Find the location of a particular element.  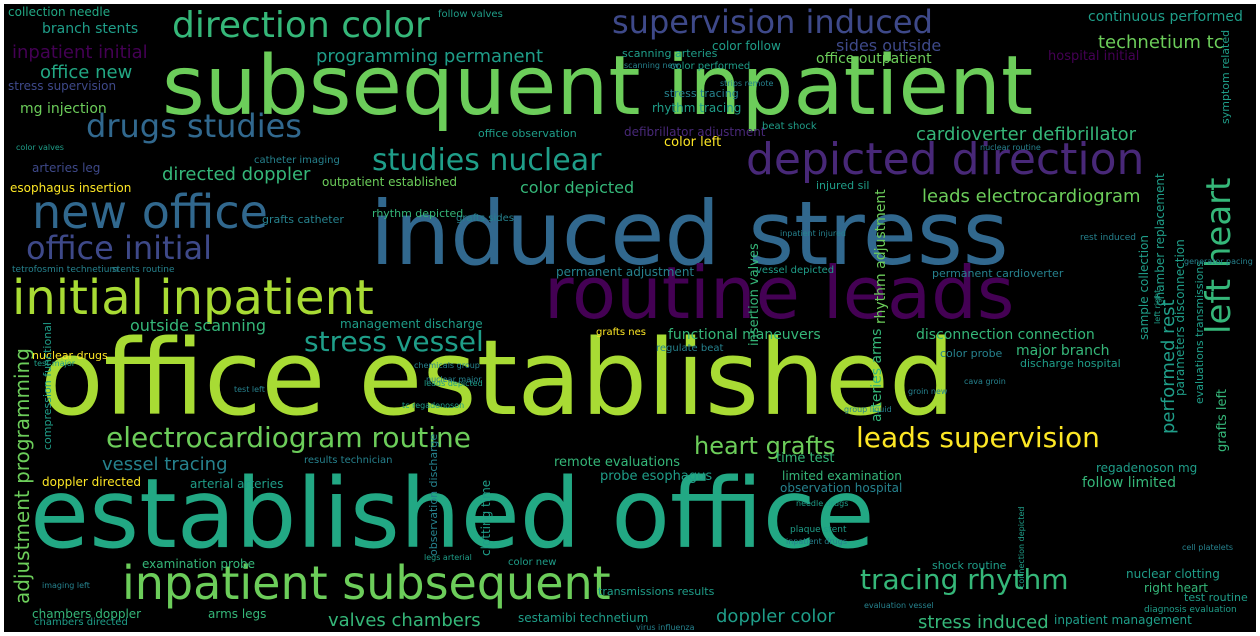

word-grafts-catheter: grafts catheter is located at coordinates (303, 219).